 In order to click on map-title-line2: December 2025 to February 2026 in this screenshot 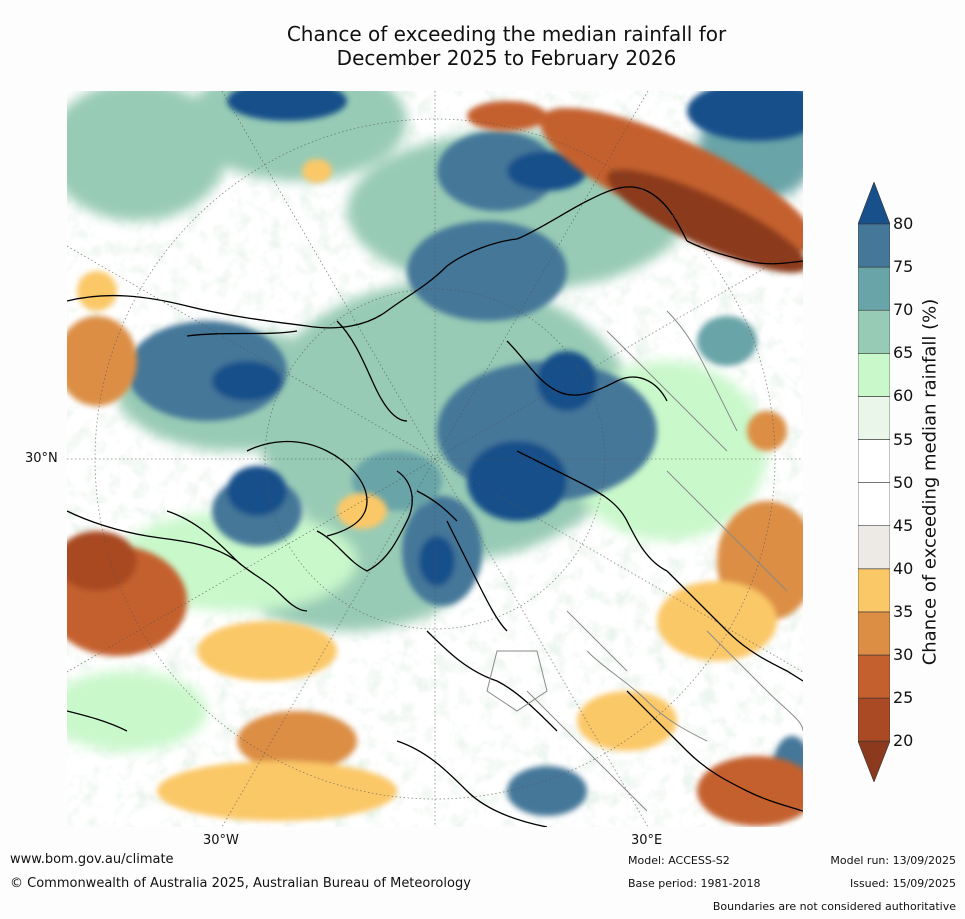, I will do `click(506, 58)`.